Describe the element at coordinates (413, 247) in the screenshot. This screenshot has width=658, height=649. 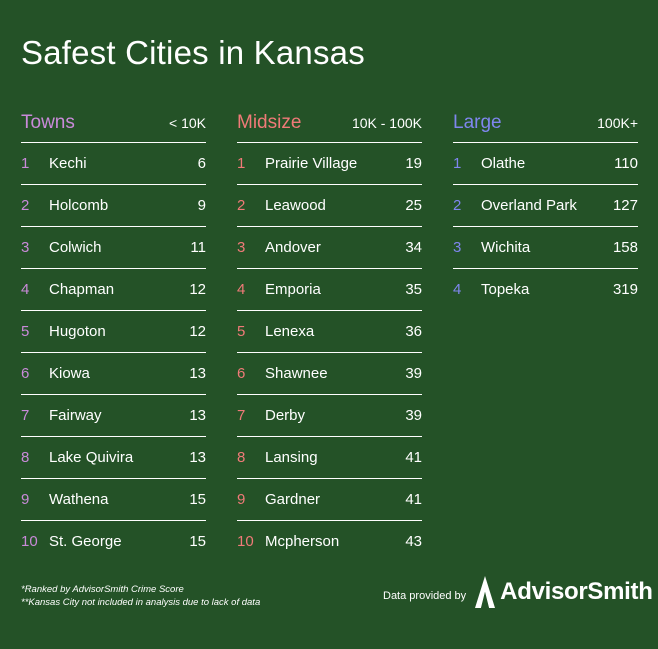
I see `crime-score: 34` at that location.